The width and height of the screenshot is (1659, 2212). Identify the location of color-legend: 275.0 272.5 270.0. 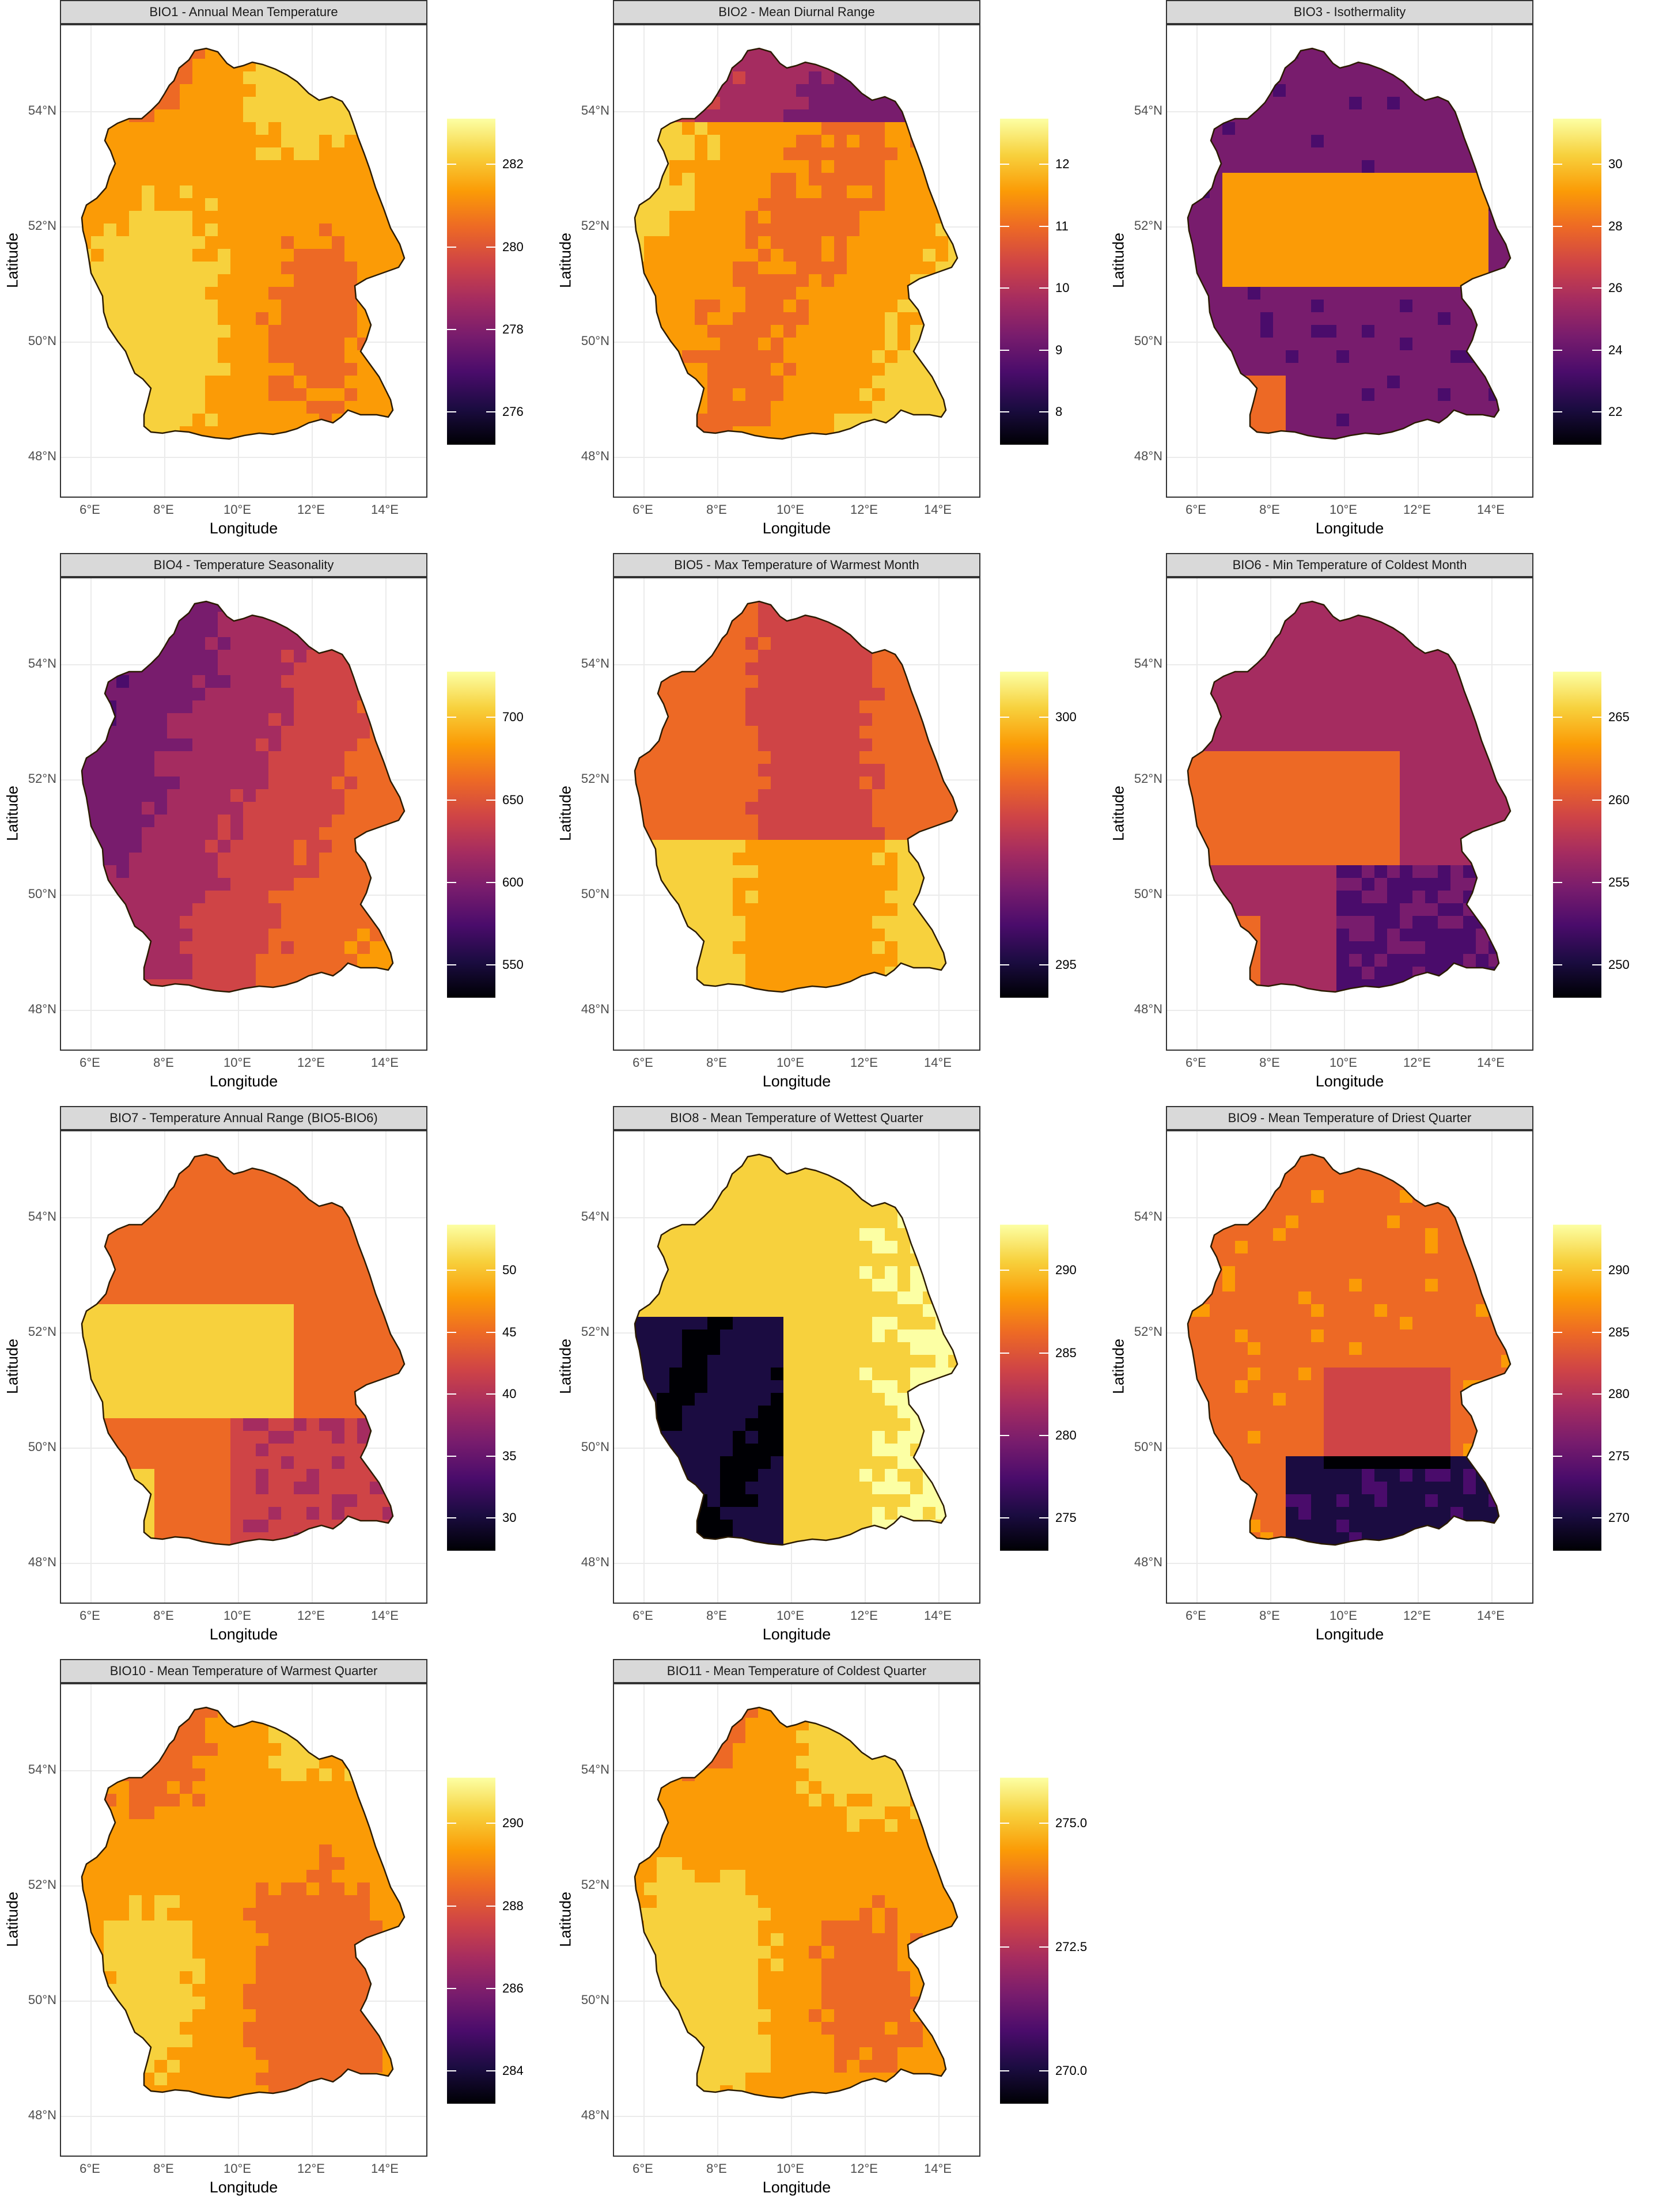
(1043, 1941).